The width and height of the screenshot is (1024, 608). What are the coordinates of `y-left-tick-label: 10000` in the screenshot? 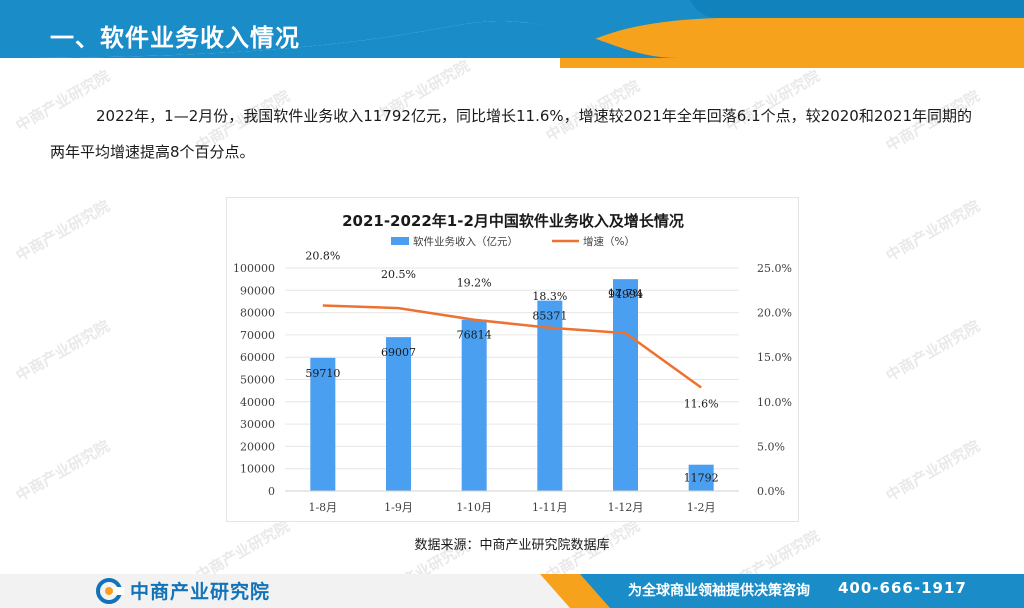 It's located at (257, 469).